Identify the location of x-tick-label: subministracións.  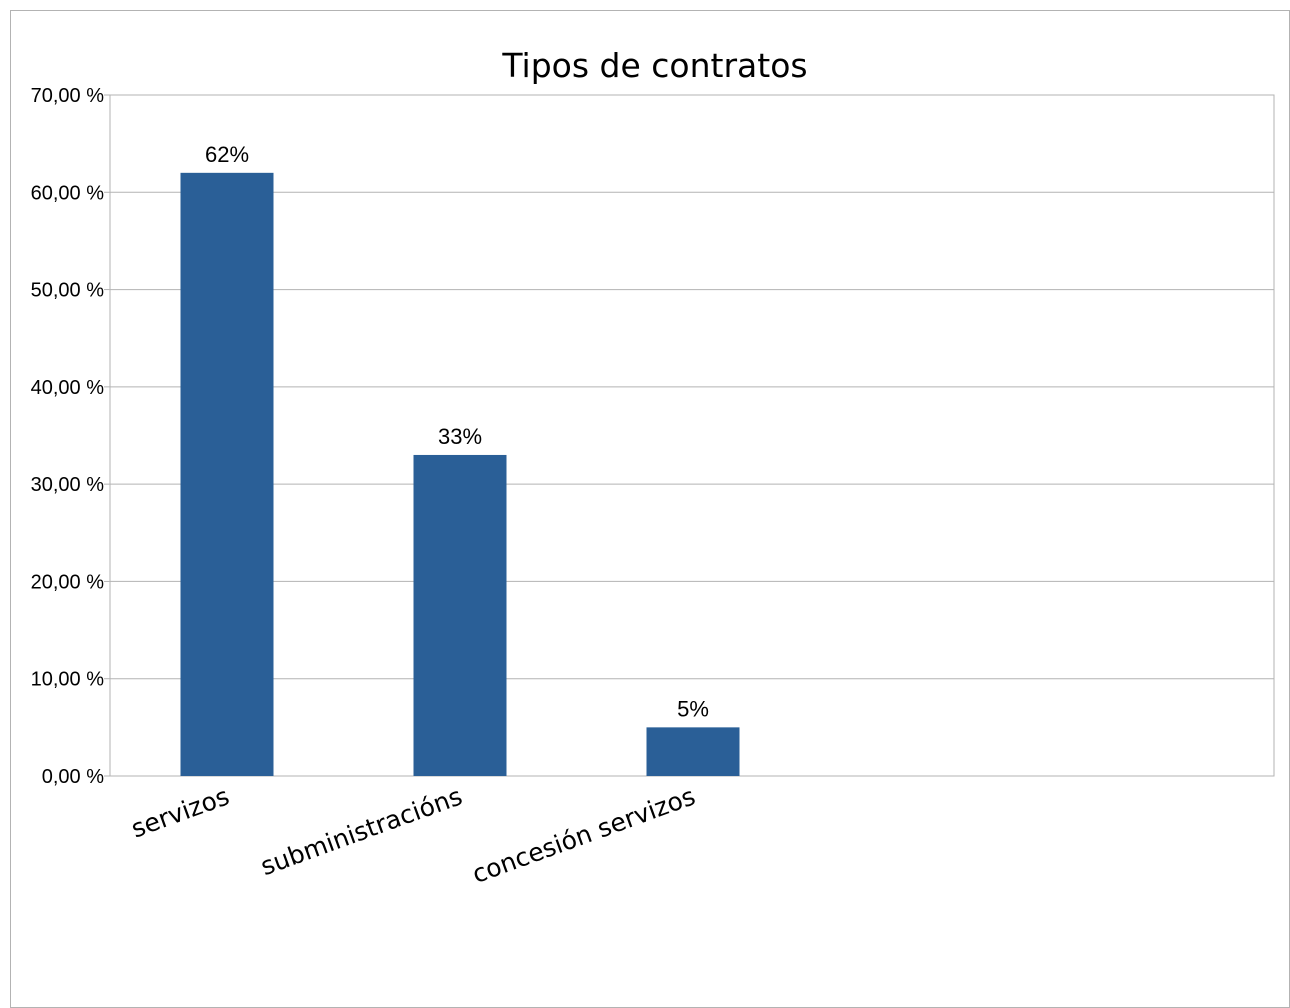
(361, 831).